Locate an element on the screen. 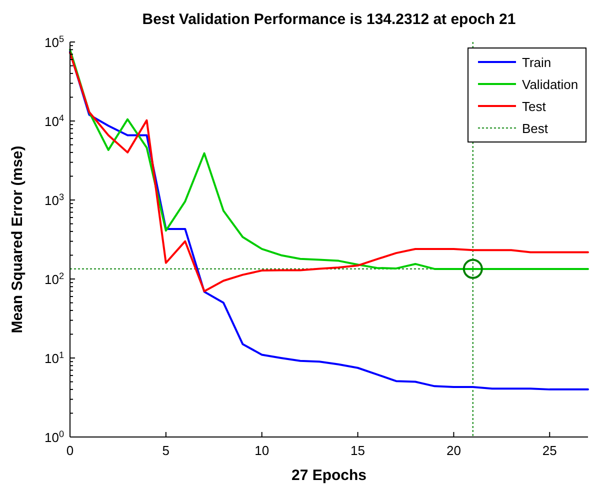 This screenshot has height=486, width=590. x-tick-label: 20 is located at coordinates (453, 450).